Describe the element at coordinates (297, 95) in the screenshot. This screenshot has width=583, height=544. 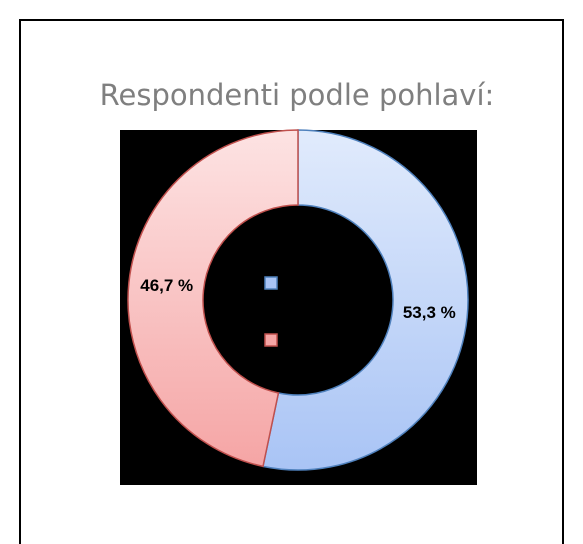
I see `chart-title: Respondenti podle pohlaví:` at that location.